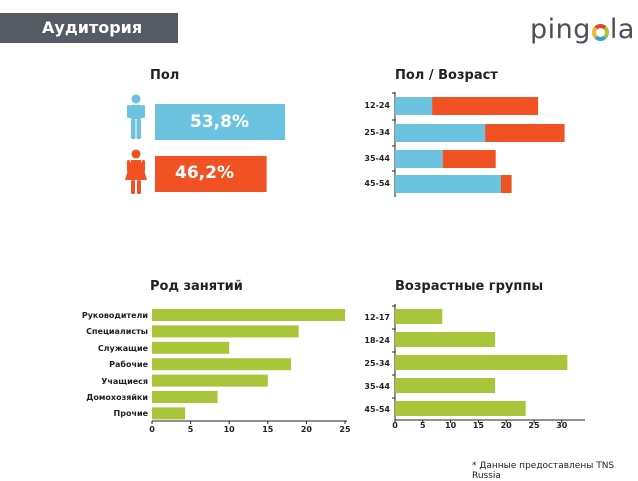 This screenshot has height=481, width=638. I want to click on occupation-x-tick-label: 15, so click(268, 429).